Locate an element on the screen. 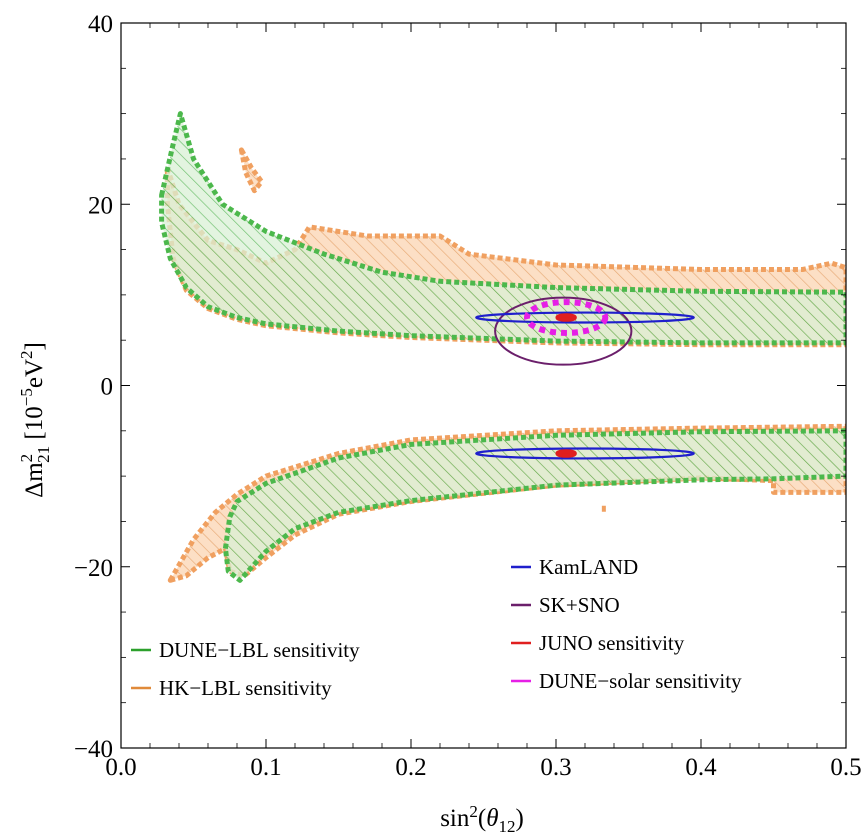 This screenshot has width=865, height=836. x-axis-title: sin2(θ12) is located at coordinates (482, 819).